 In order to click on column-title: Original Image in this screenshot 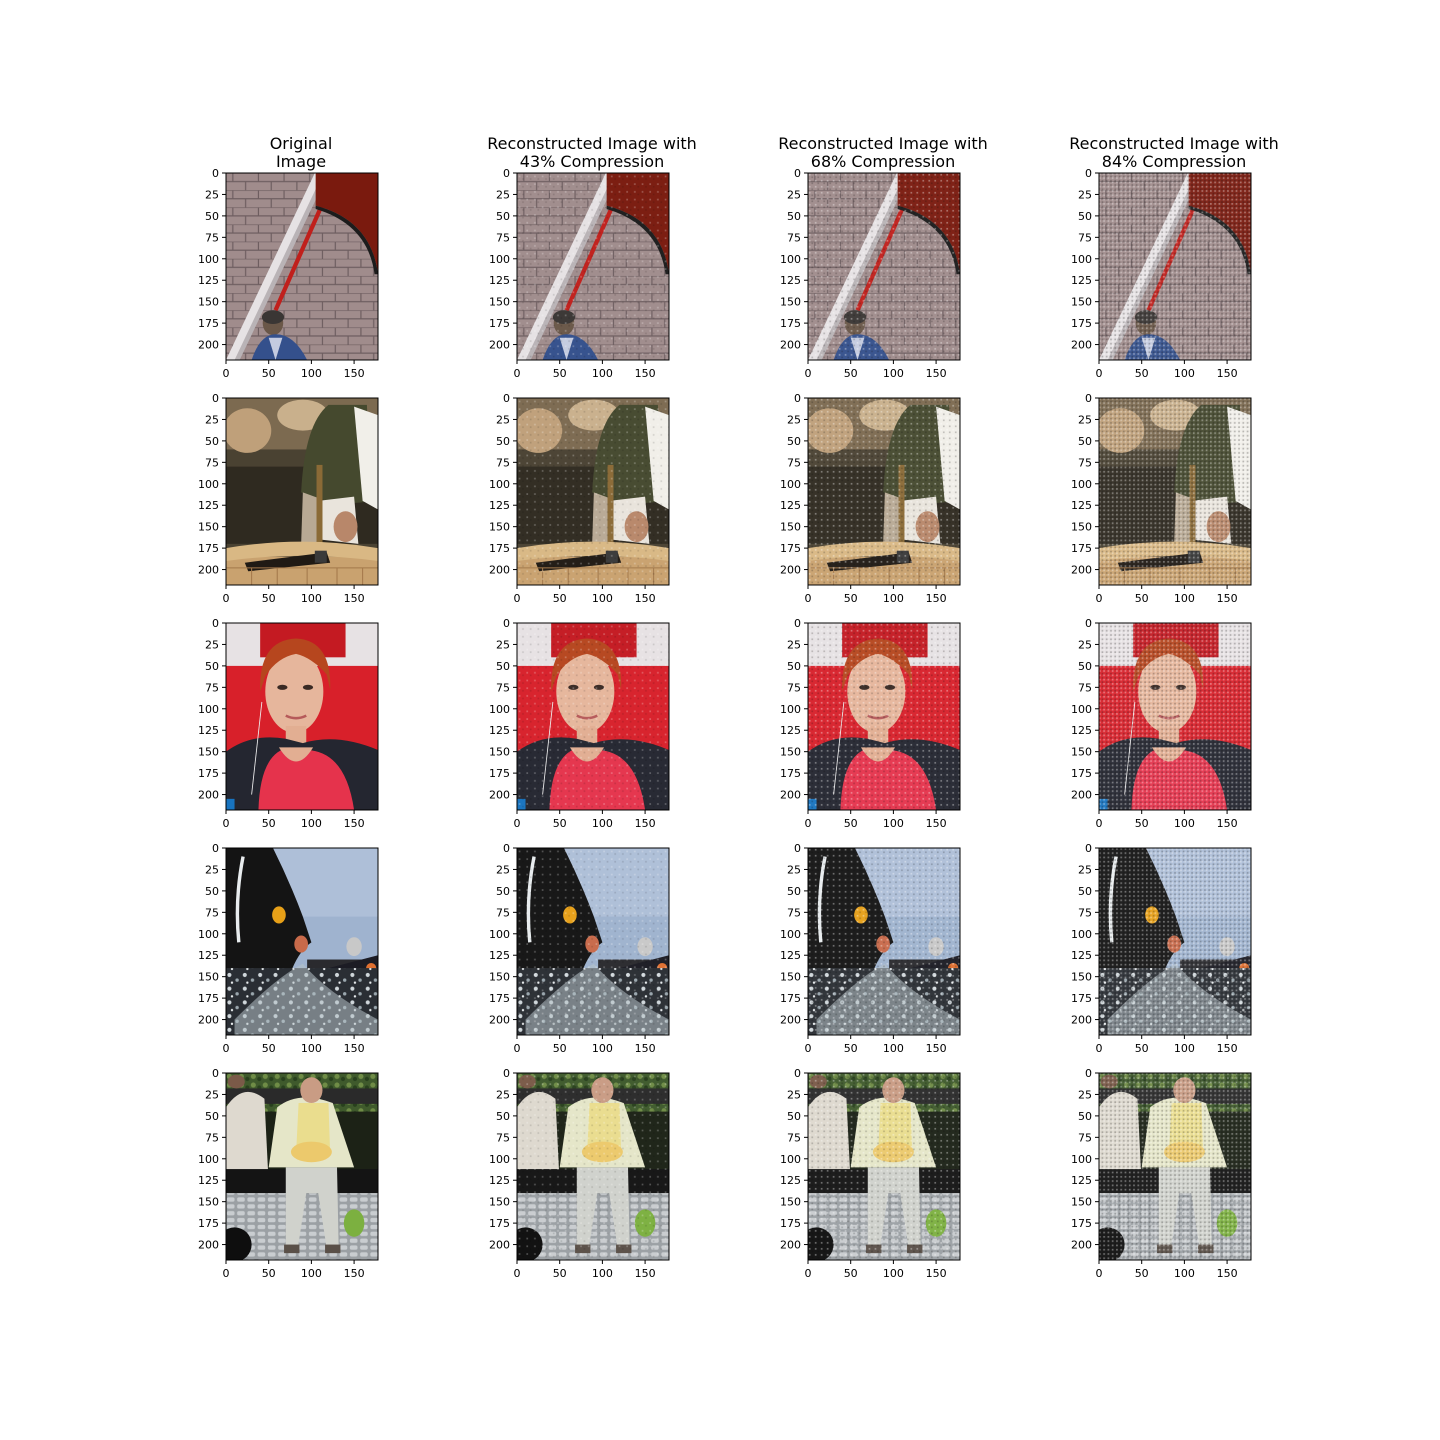, I will do `click(301, 152)`.